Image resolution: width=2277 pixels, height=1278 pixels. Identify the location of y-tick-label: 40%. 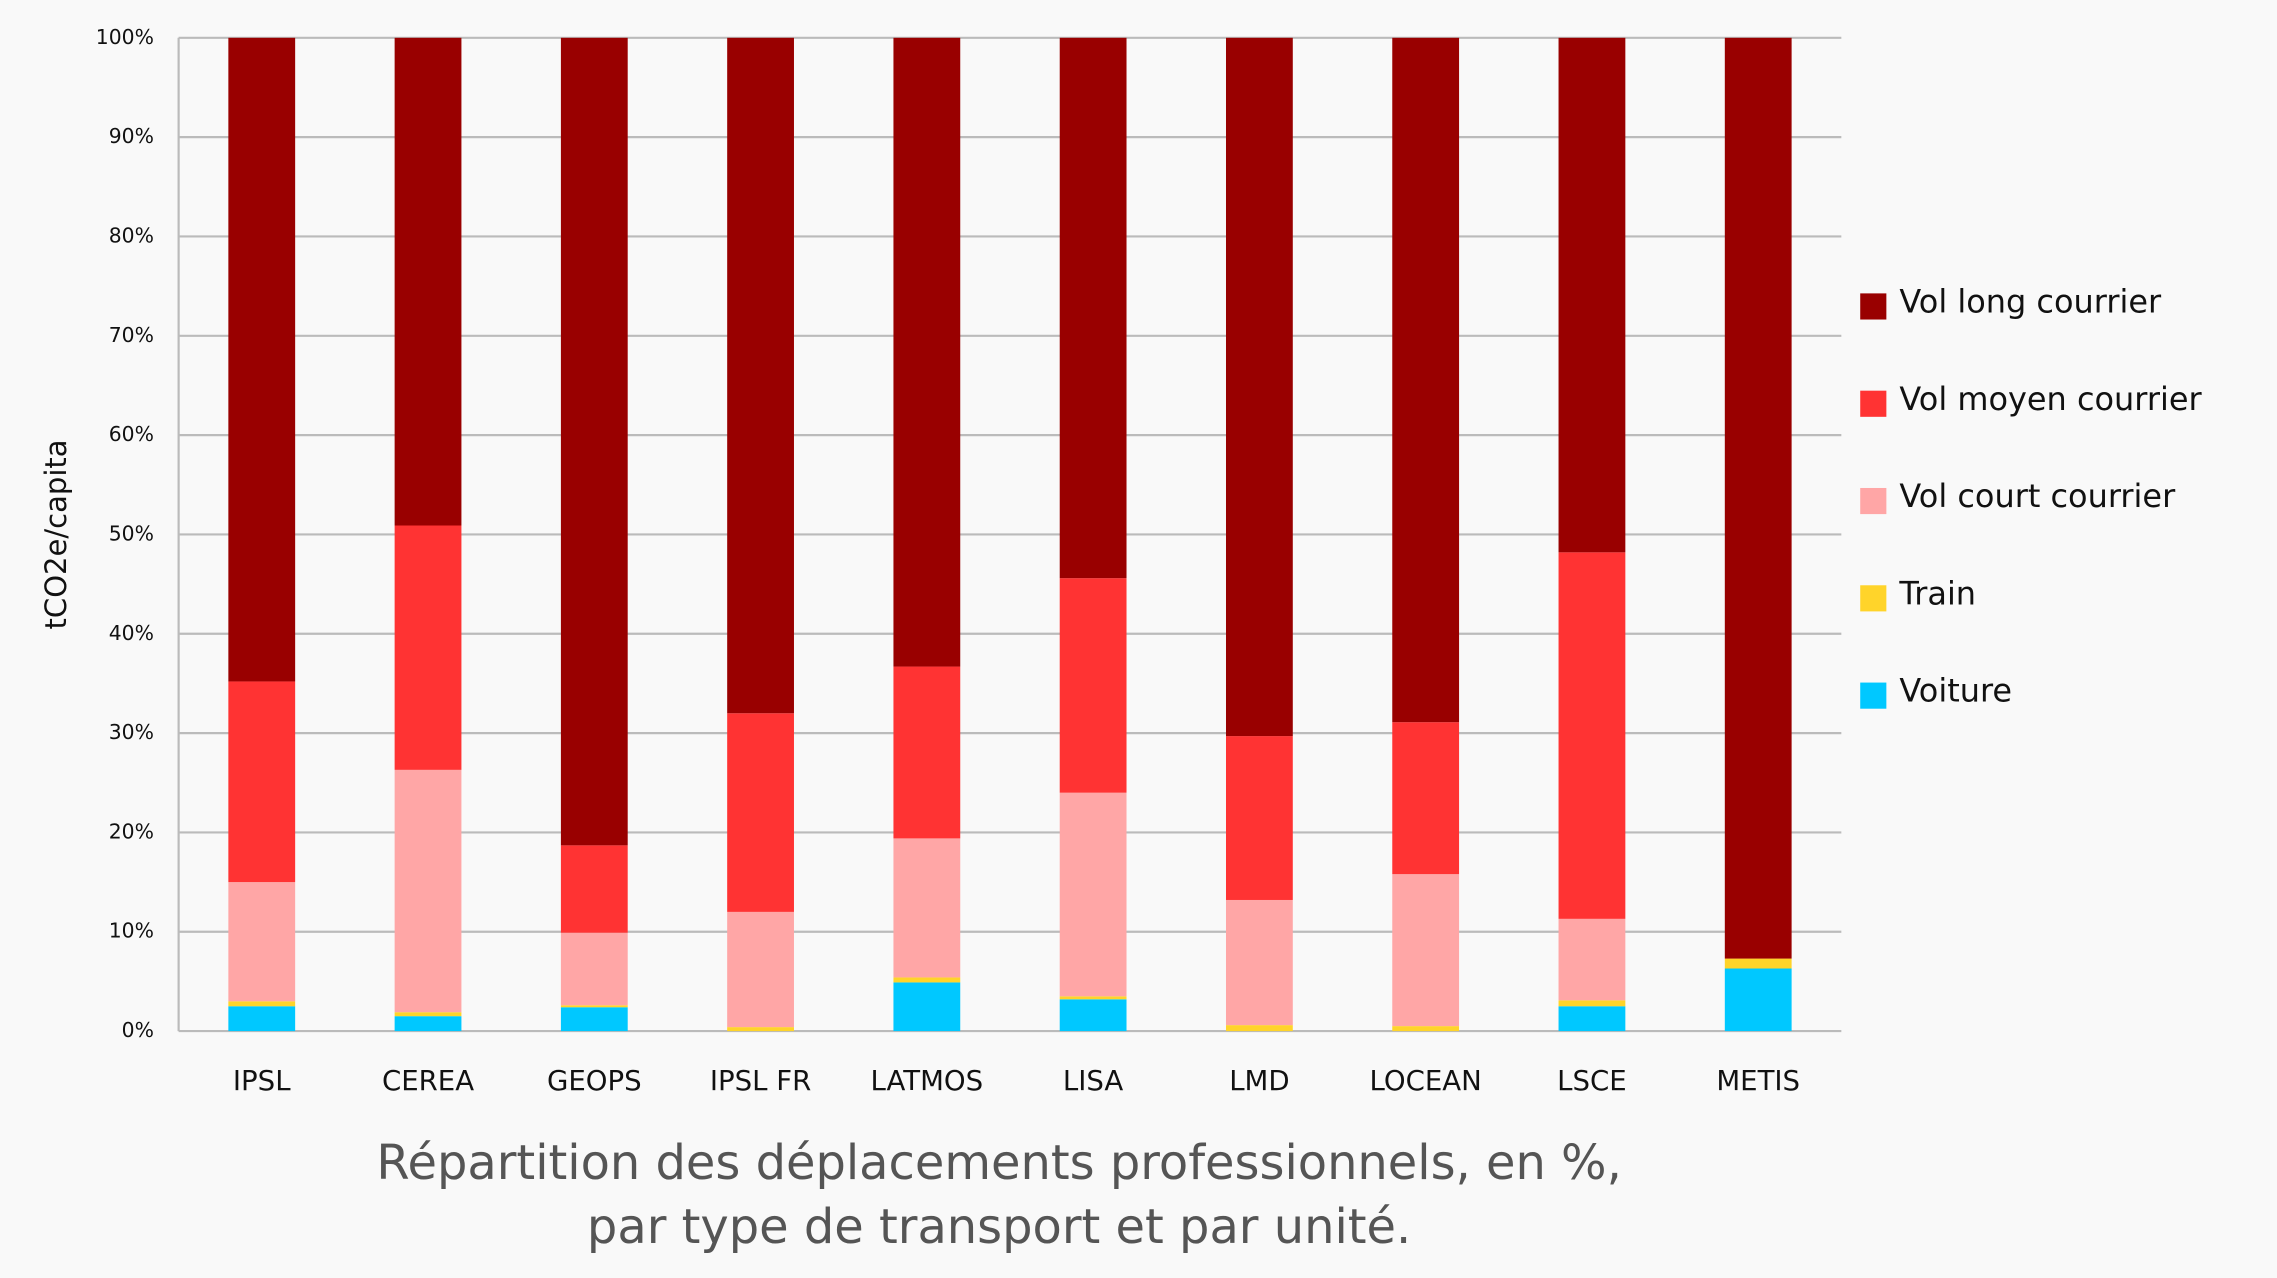
(131, 633).